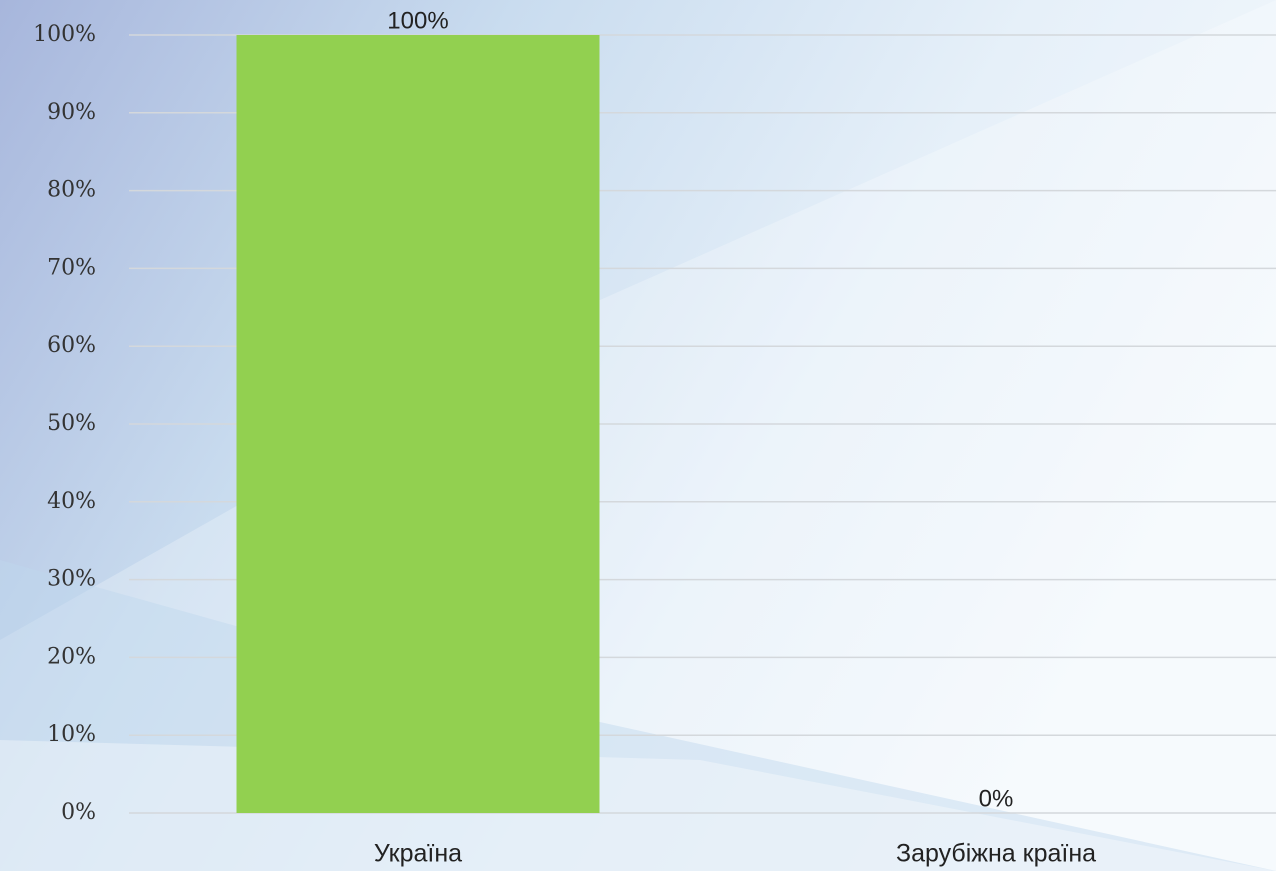 Image resolution: width=1276 pixels, height=871 pixels. I want to click on y-tick-label: 0%, so click(78, 812).